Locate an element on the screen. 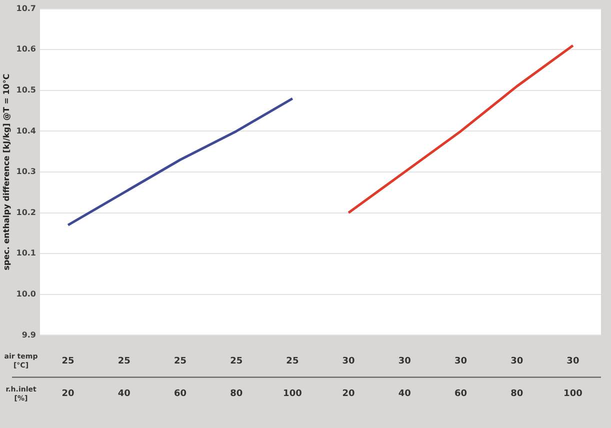 The image size is (611, 428). y-tick-label: 10.6 is located at coordinates (26, 49).